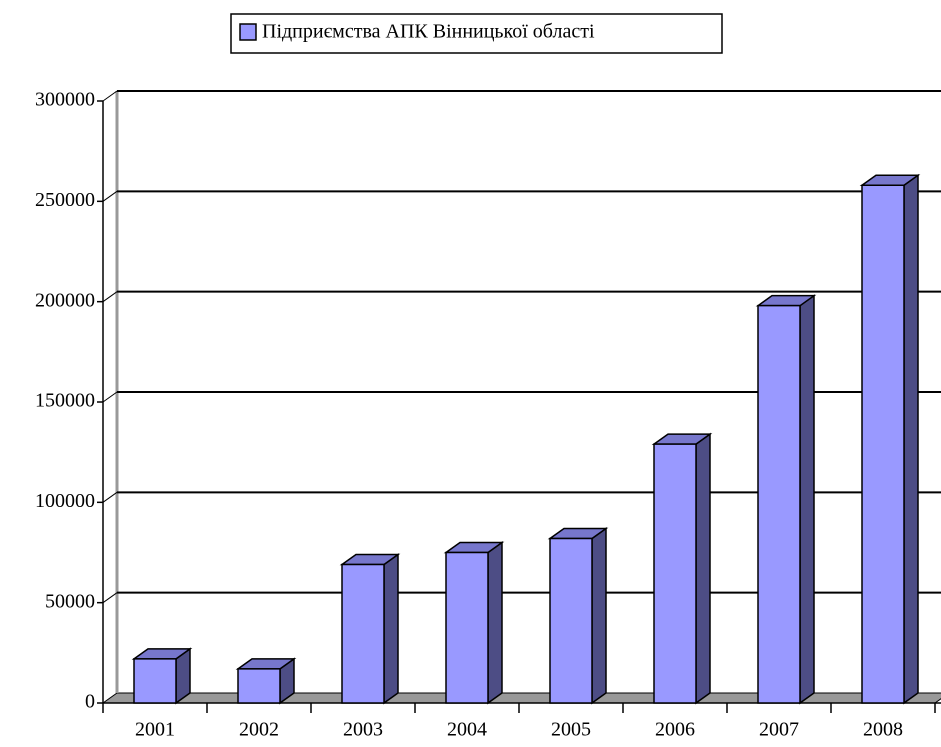  I want to click on x-tick-label: 2004, so click(467, 730).